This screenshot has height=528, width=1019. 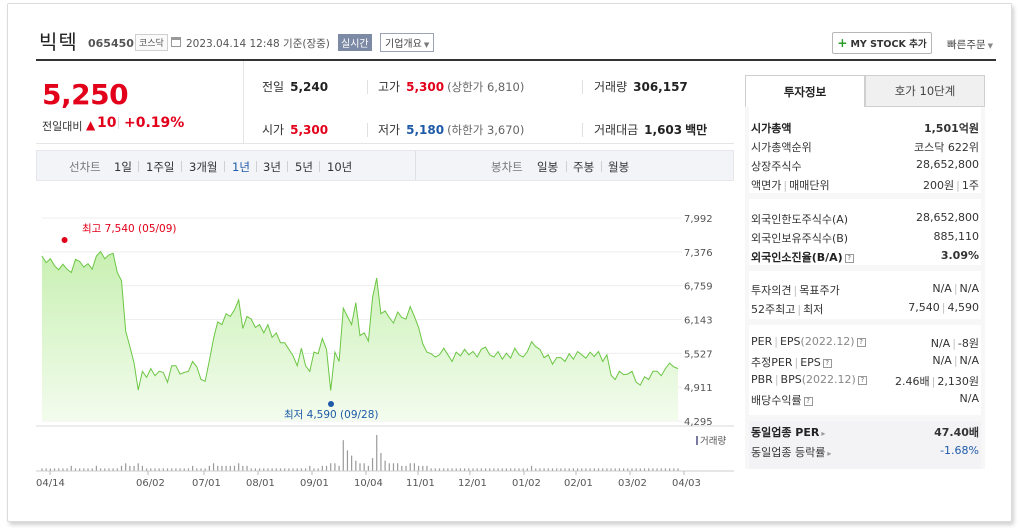 I want to click on volume-legend-icon, so click(x=697, y=440).